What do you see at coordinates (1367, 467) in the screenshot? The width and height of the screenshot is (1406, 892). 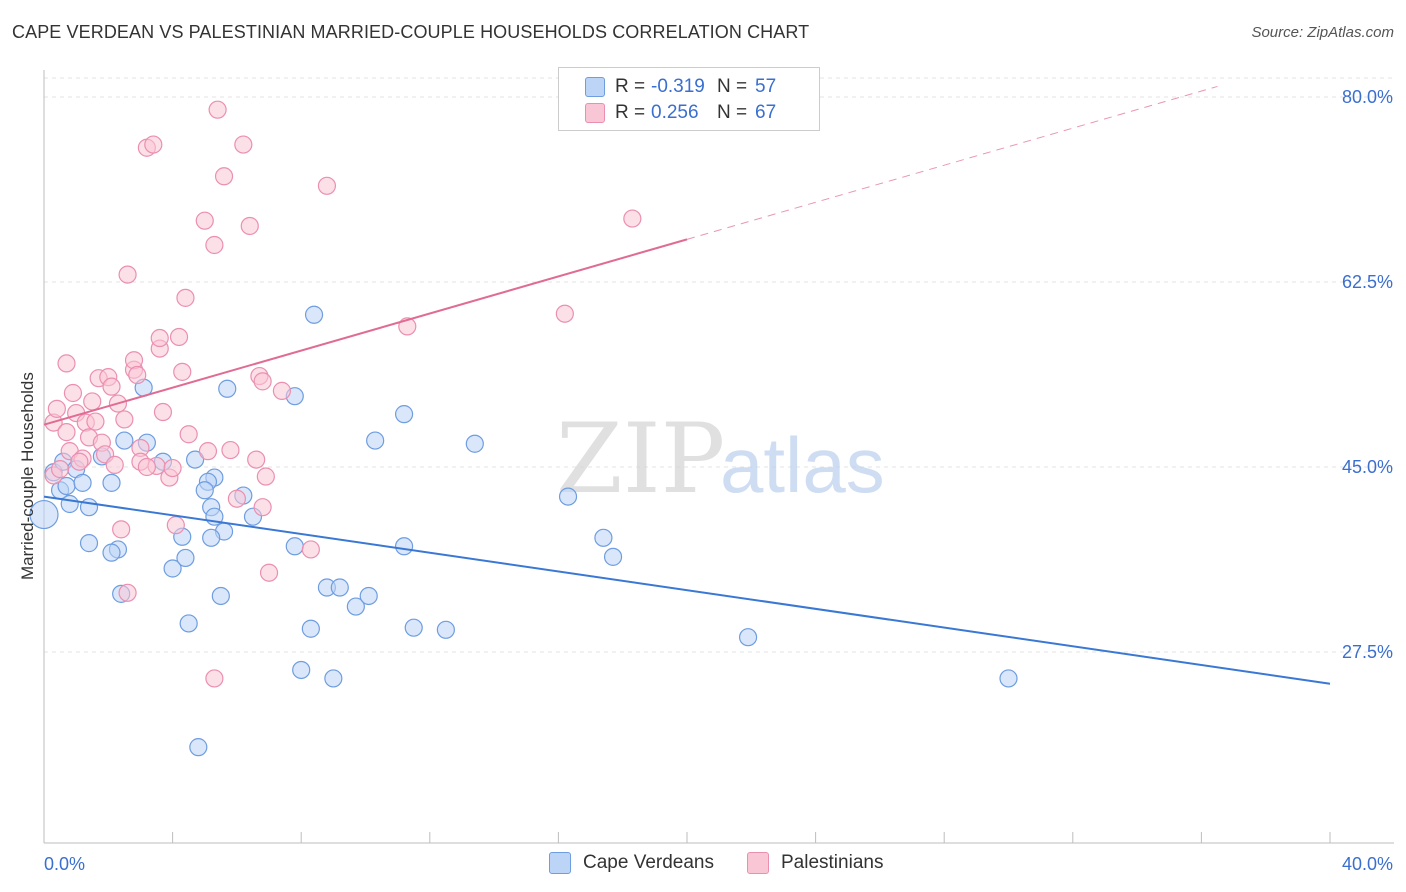 I see `y-tick-label: 45.0%` at bounding box center [1367, 467].